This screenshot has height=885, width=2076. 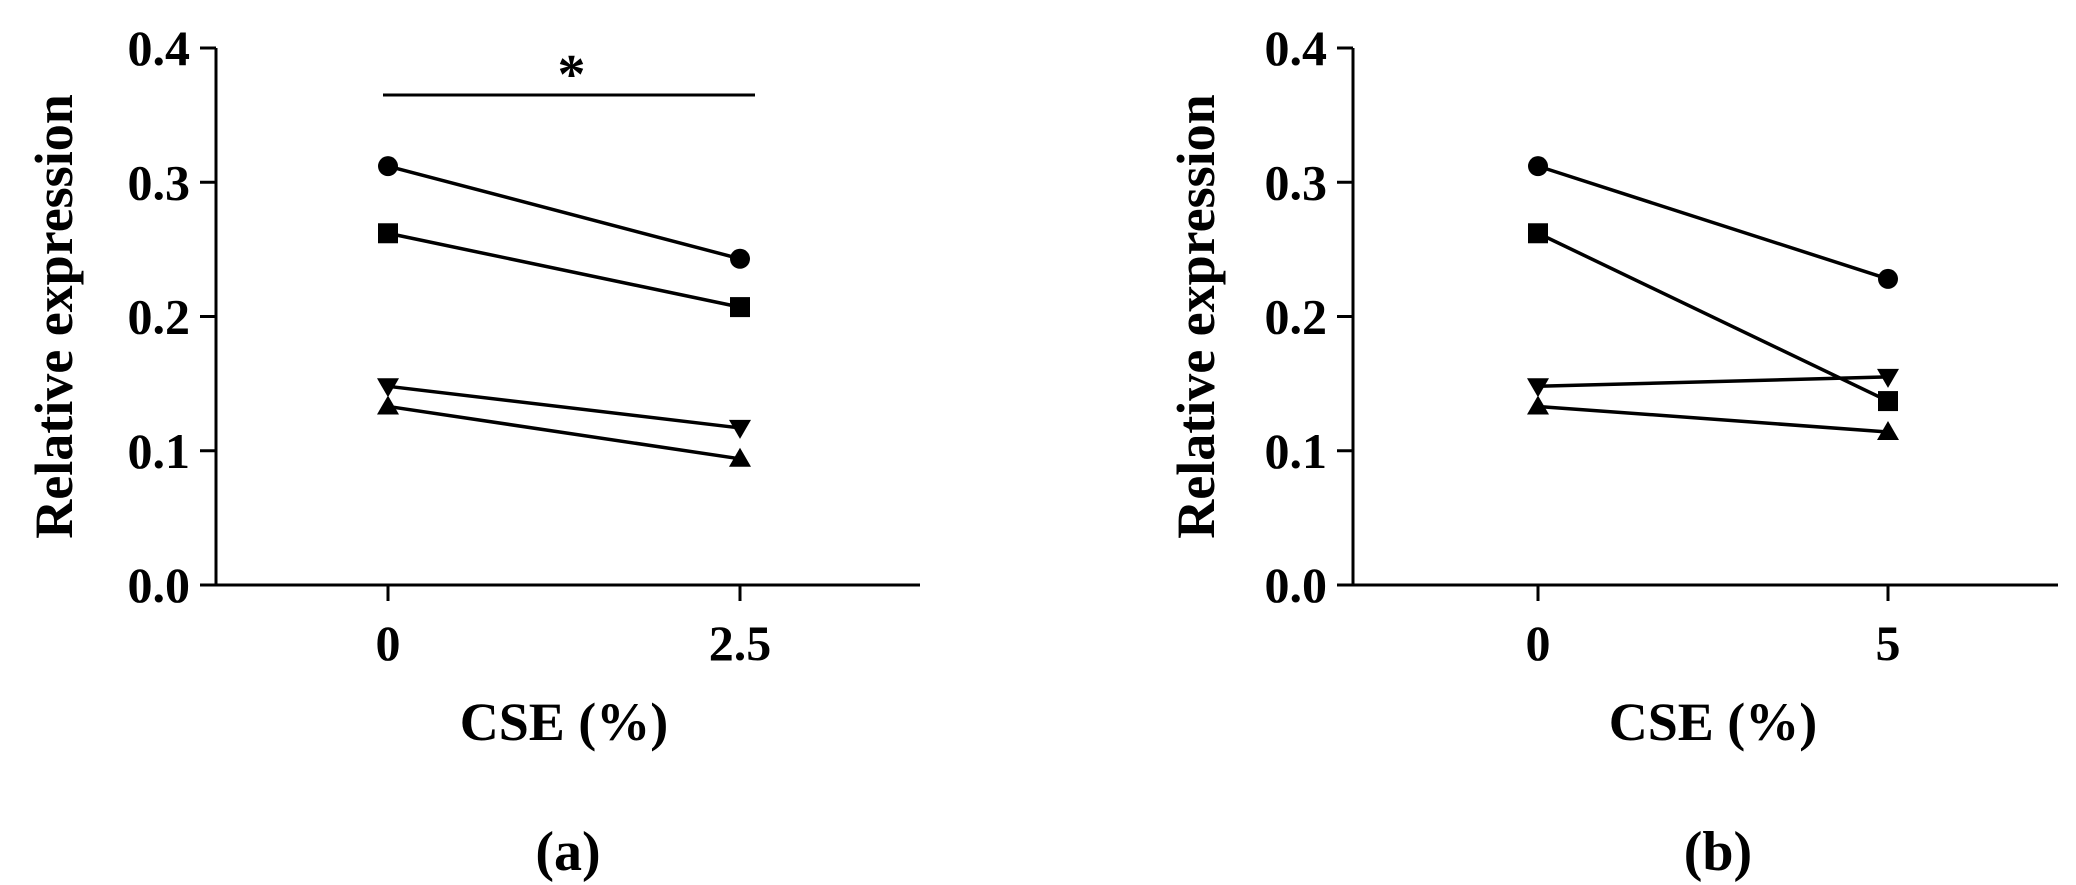 I want to click on x-tick-label: 5, so click(x=1888, y=643).